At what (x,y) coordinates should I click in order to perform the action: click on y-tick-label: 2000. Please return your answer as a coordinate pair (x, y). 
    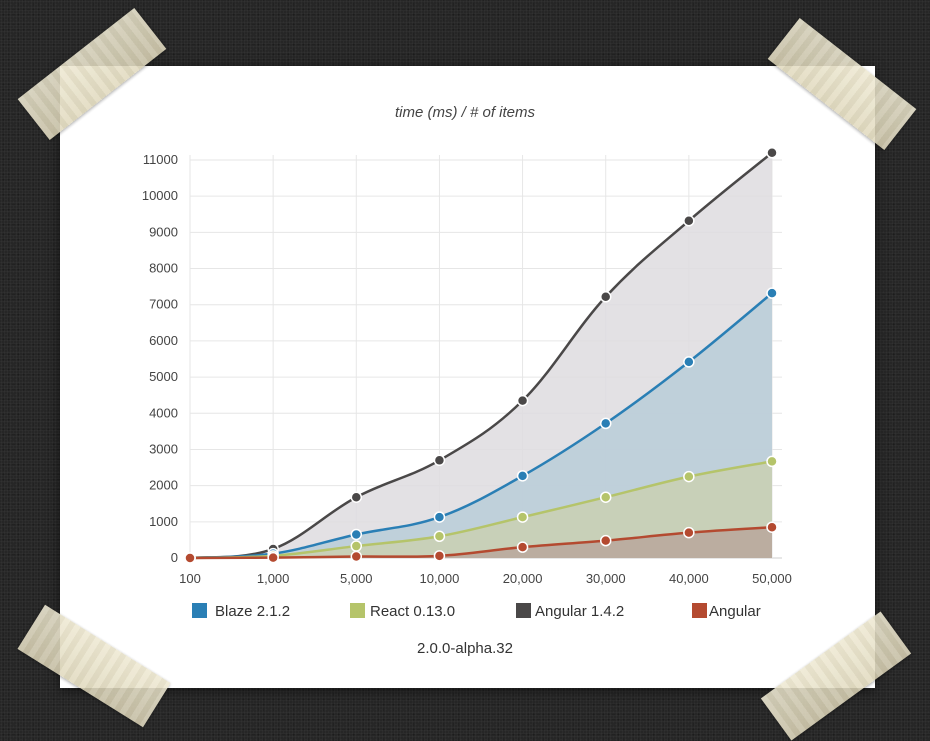
    Looking at the image, I should click on (163, 485).